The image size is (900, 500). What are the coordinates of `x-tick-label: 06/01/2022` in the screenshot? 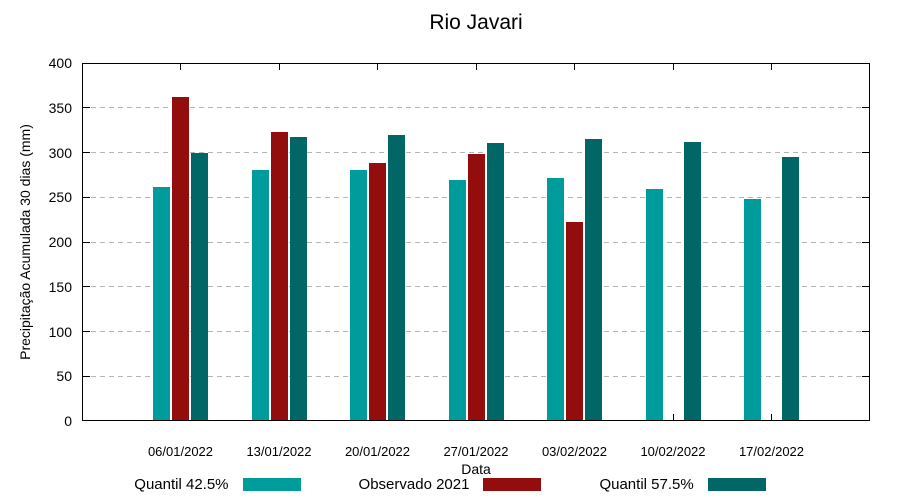 It's located at (180, 451).